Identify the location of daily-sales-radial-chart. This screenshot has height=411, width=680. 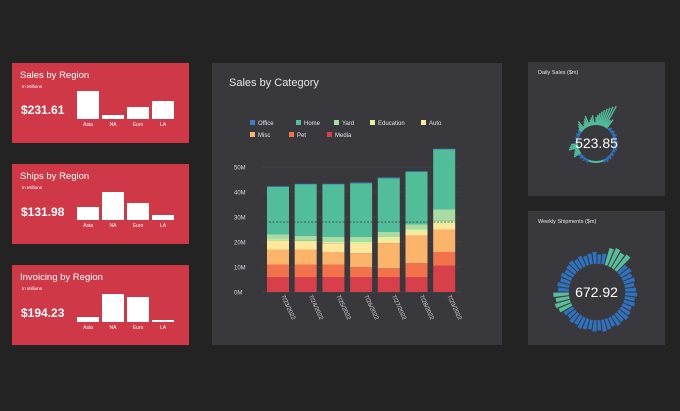
(593, 134).